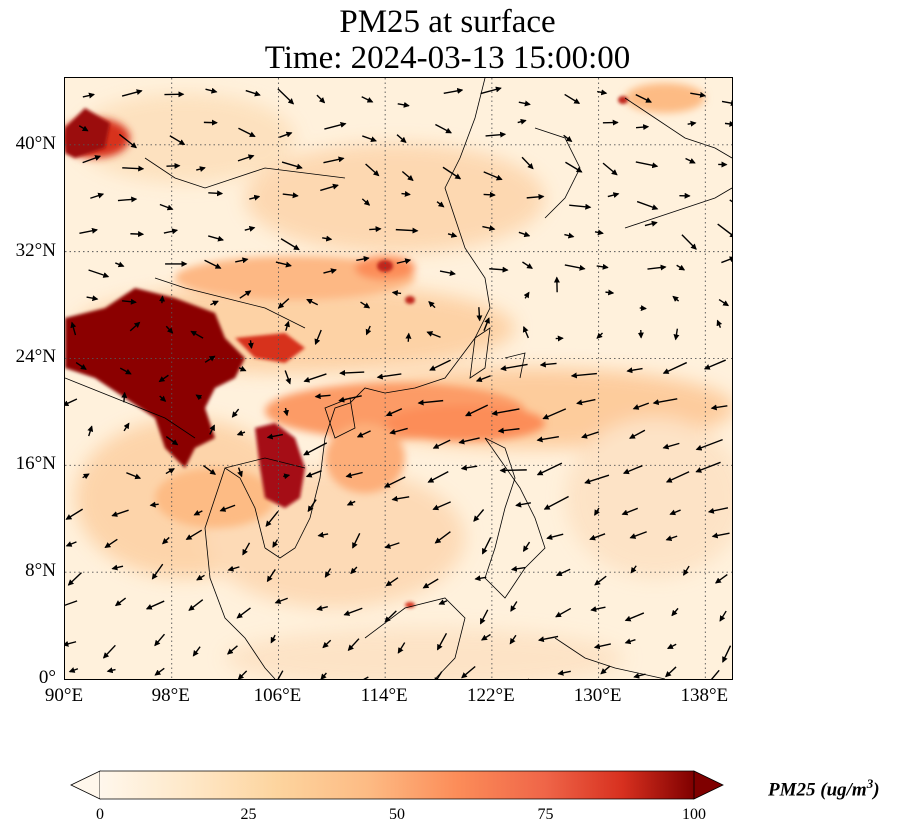 Image resolution: width=905 pixels, height=836 pixels. I want to click on latitude-tick: 8°N, so click(40, 571).